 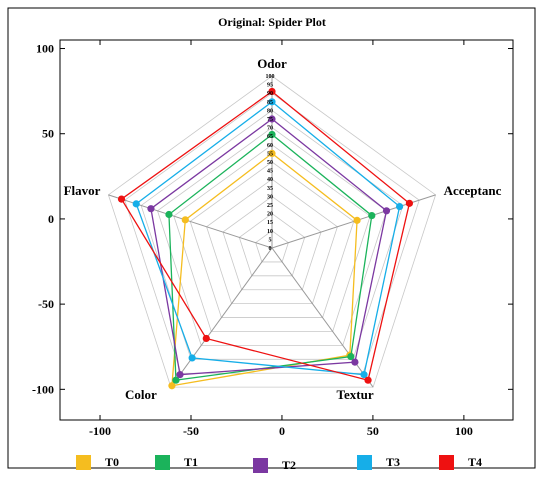 I want to click on radar-spoke, so click(x=221, y=317).